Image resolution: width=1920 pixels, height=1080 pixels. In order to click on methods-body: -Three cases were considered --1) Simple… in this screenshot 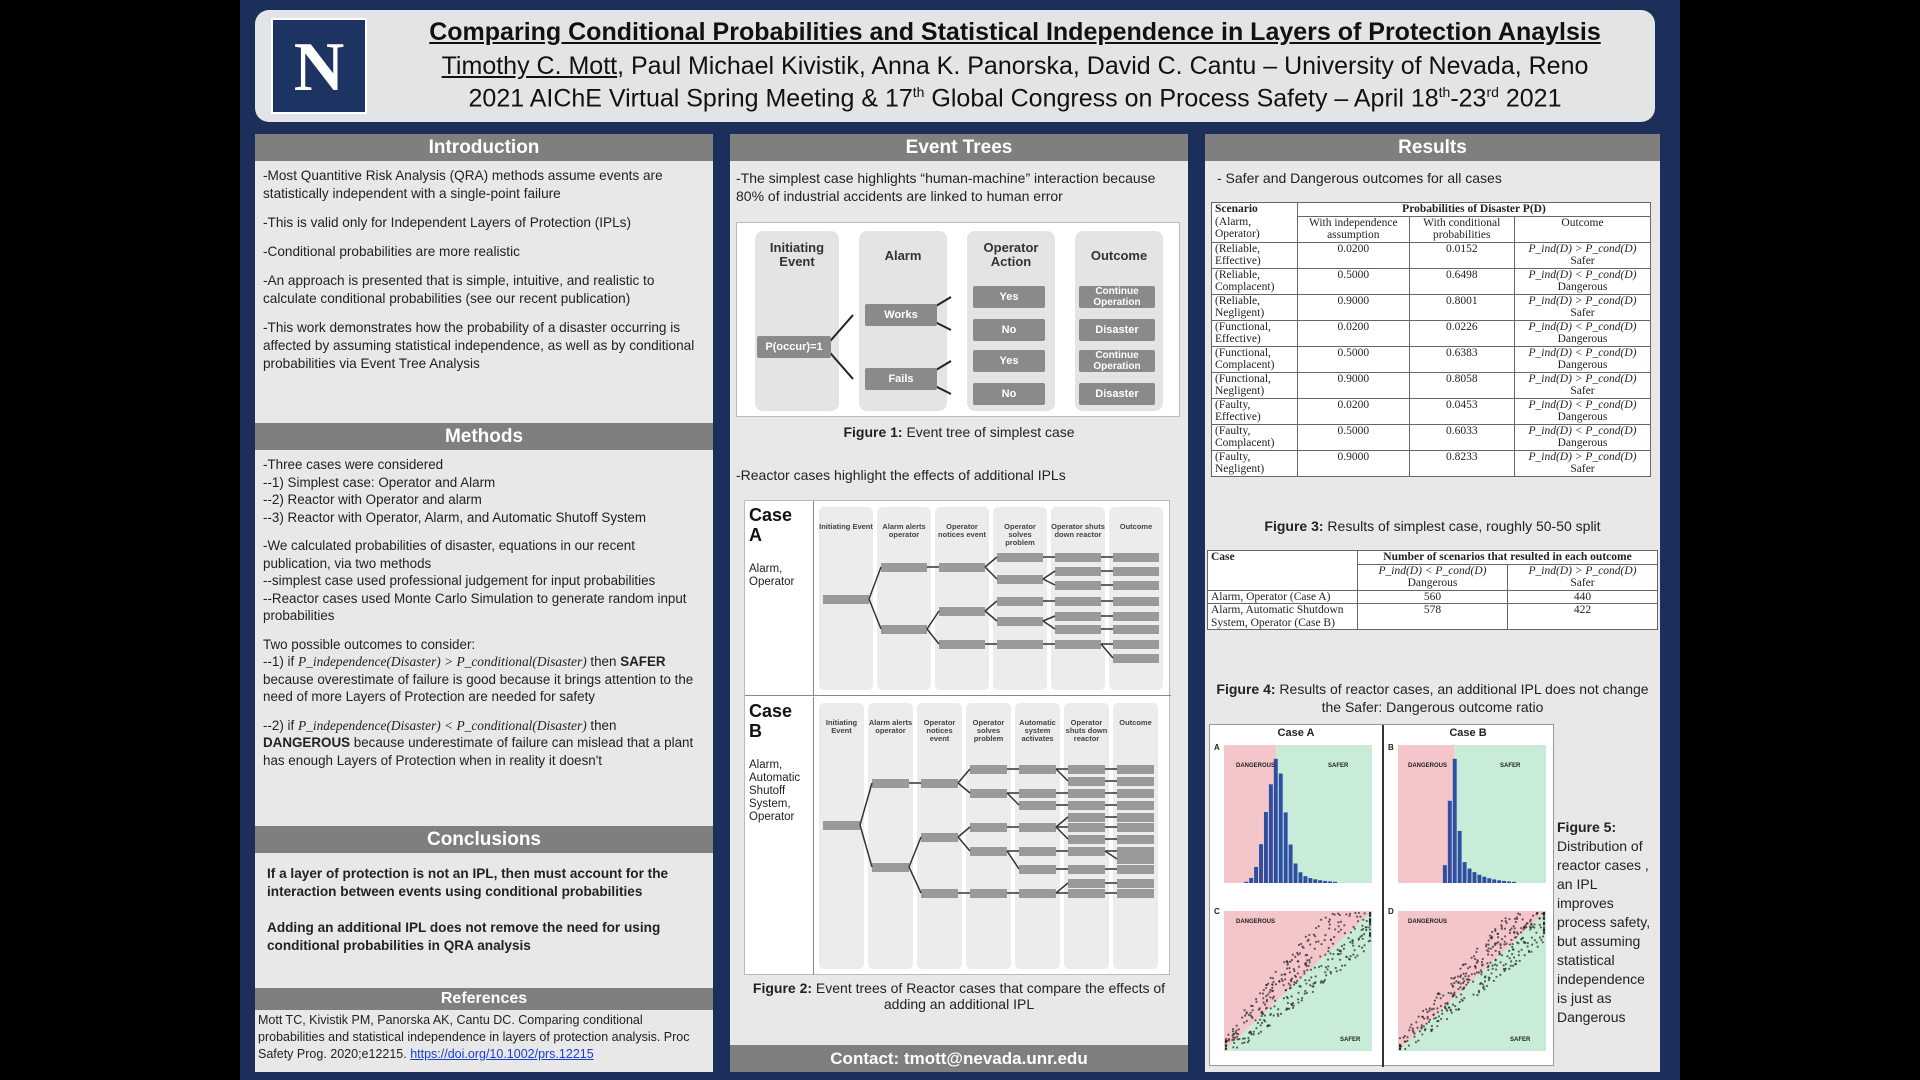, I will do `click(484, 612)`.